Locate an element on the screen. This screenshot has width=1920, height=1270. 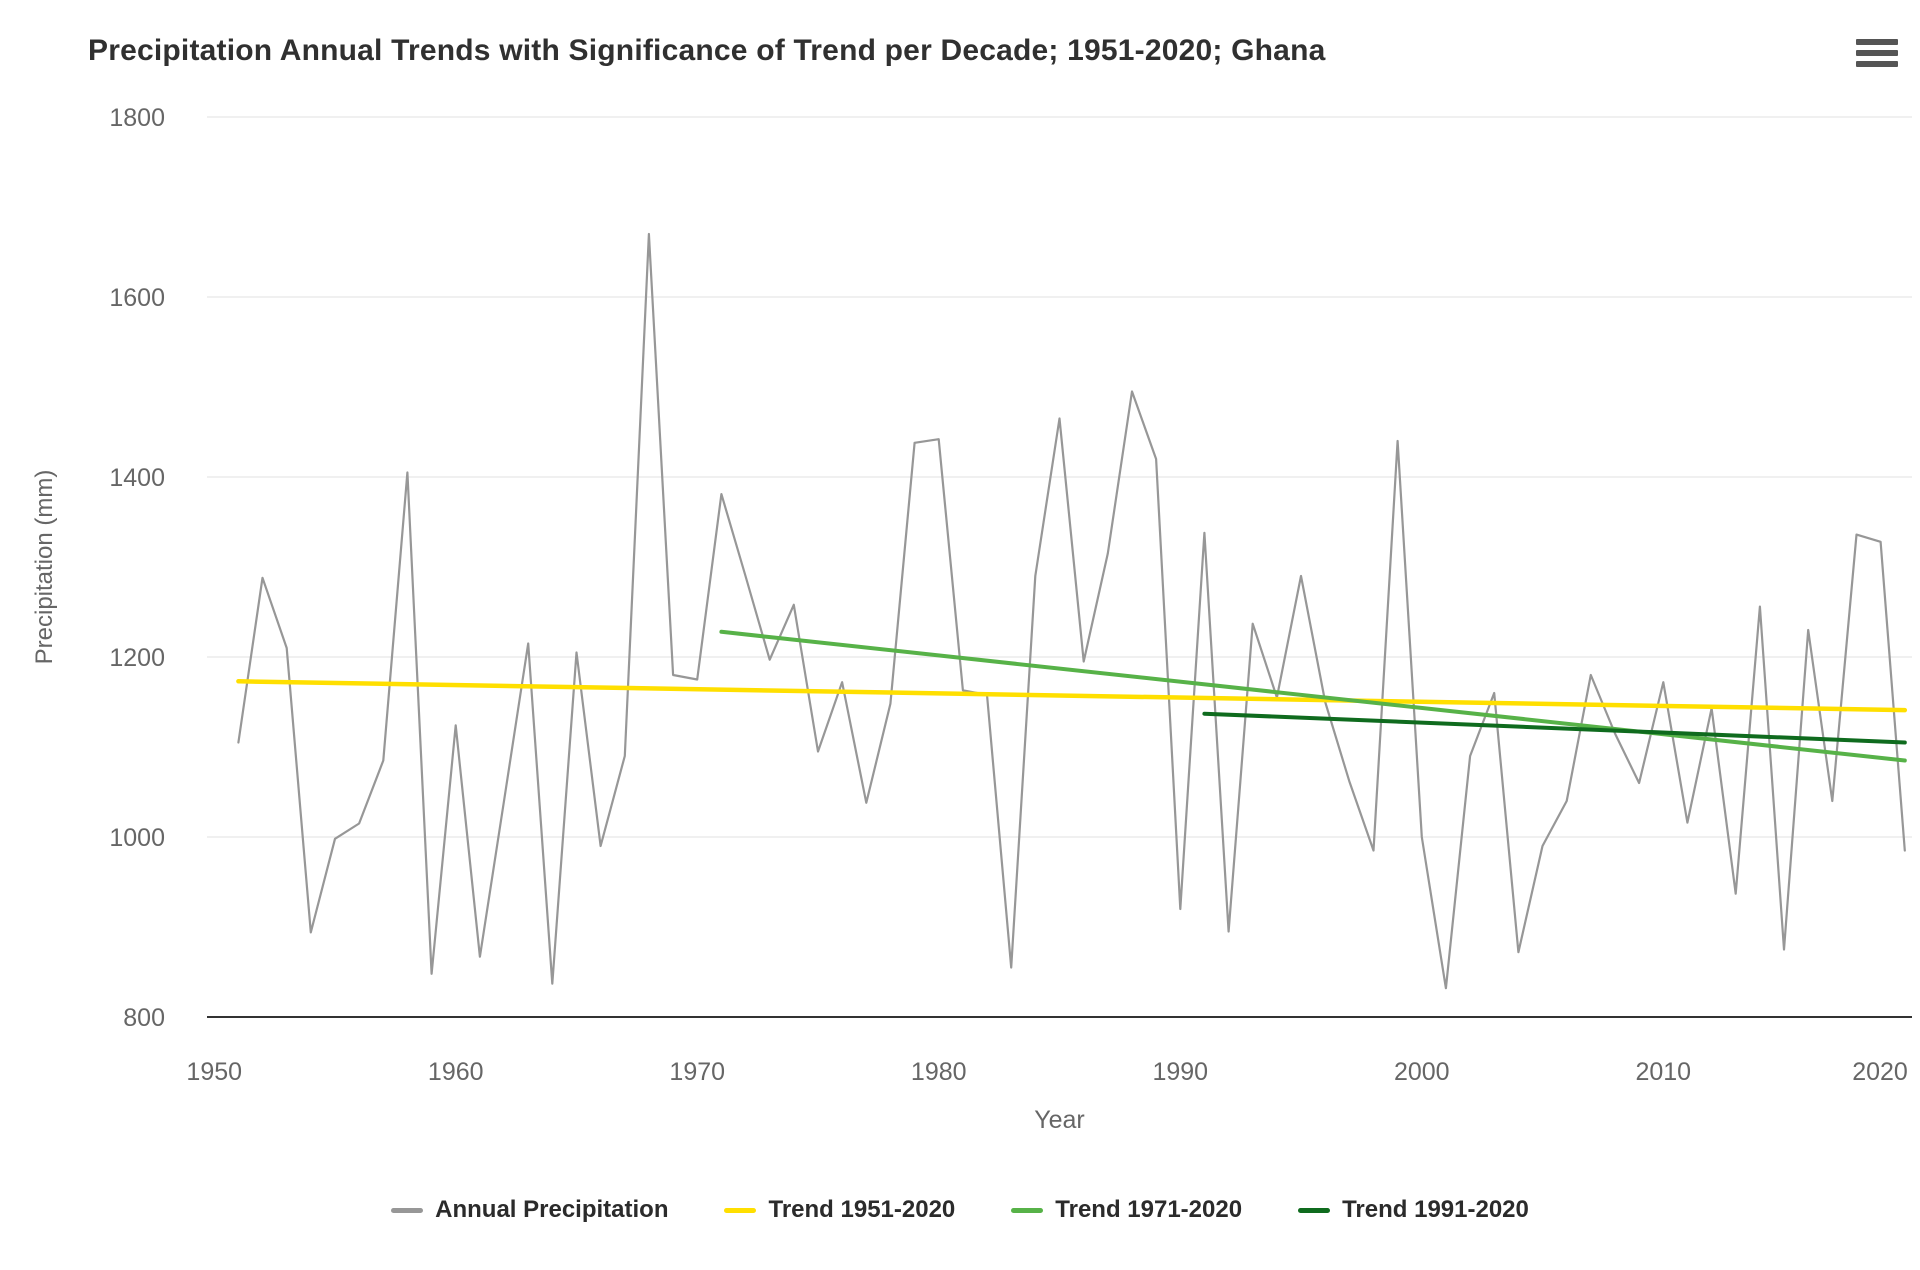
legend-marker-trend-1951-2020 is located at coordinates (740, 1210).